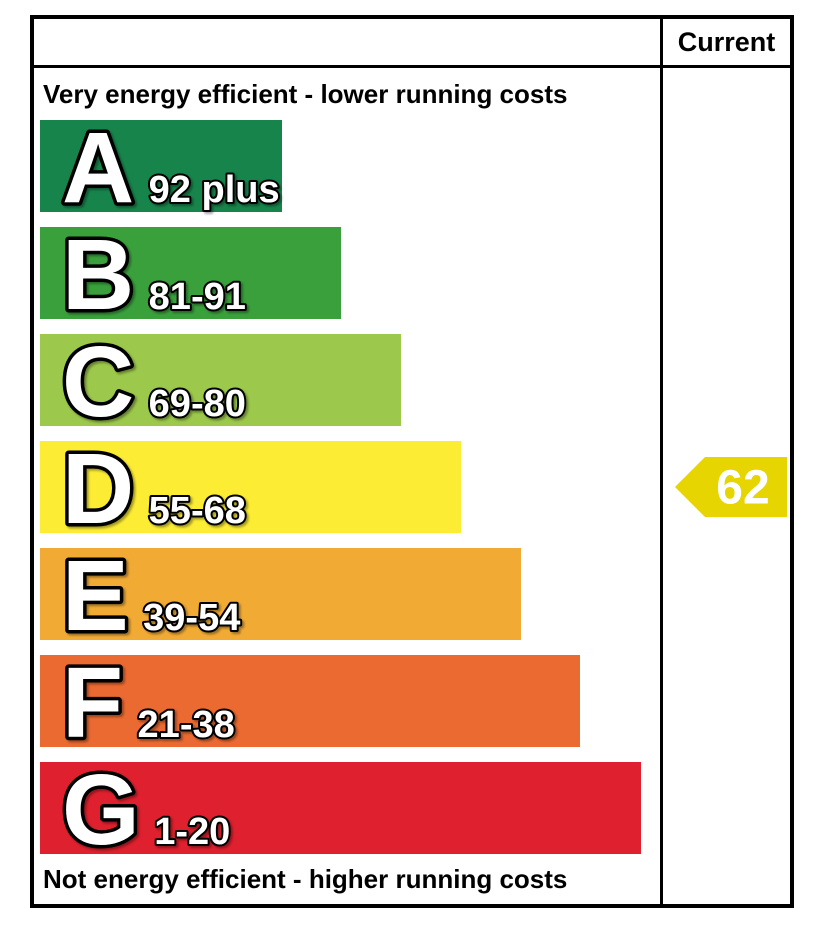 The width and height of the screenshot is (813, 926). Describe the element at coordinates (98, 489) in the screenshot. I see `band-letter: D` at that location.